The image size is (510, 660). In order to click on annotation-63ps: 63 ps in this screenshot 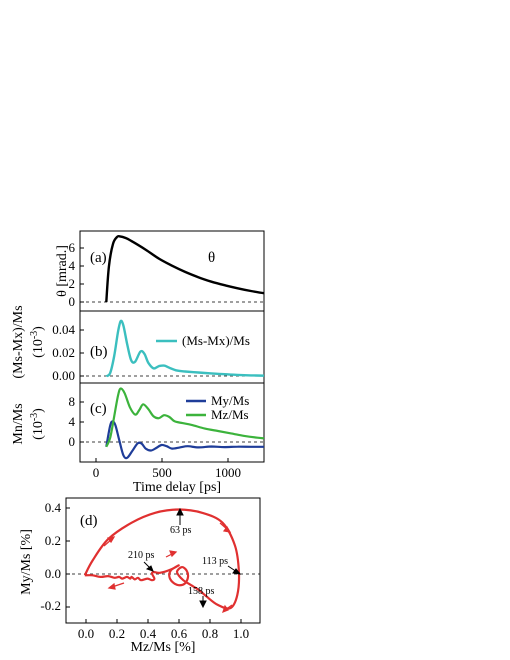, I will do `click(181, 530)`.